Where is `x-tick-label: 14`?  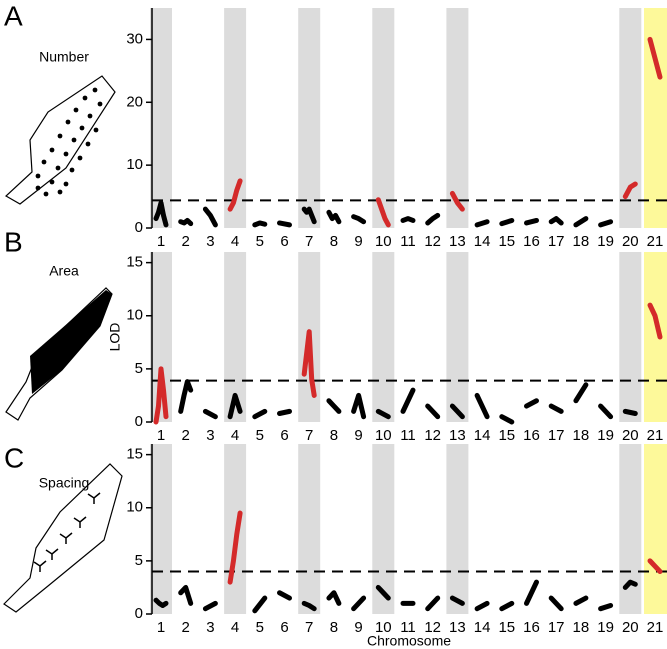
x-tick-label: 14 is located at coordinates (482, 435).